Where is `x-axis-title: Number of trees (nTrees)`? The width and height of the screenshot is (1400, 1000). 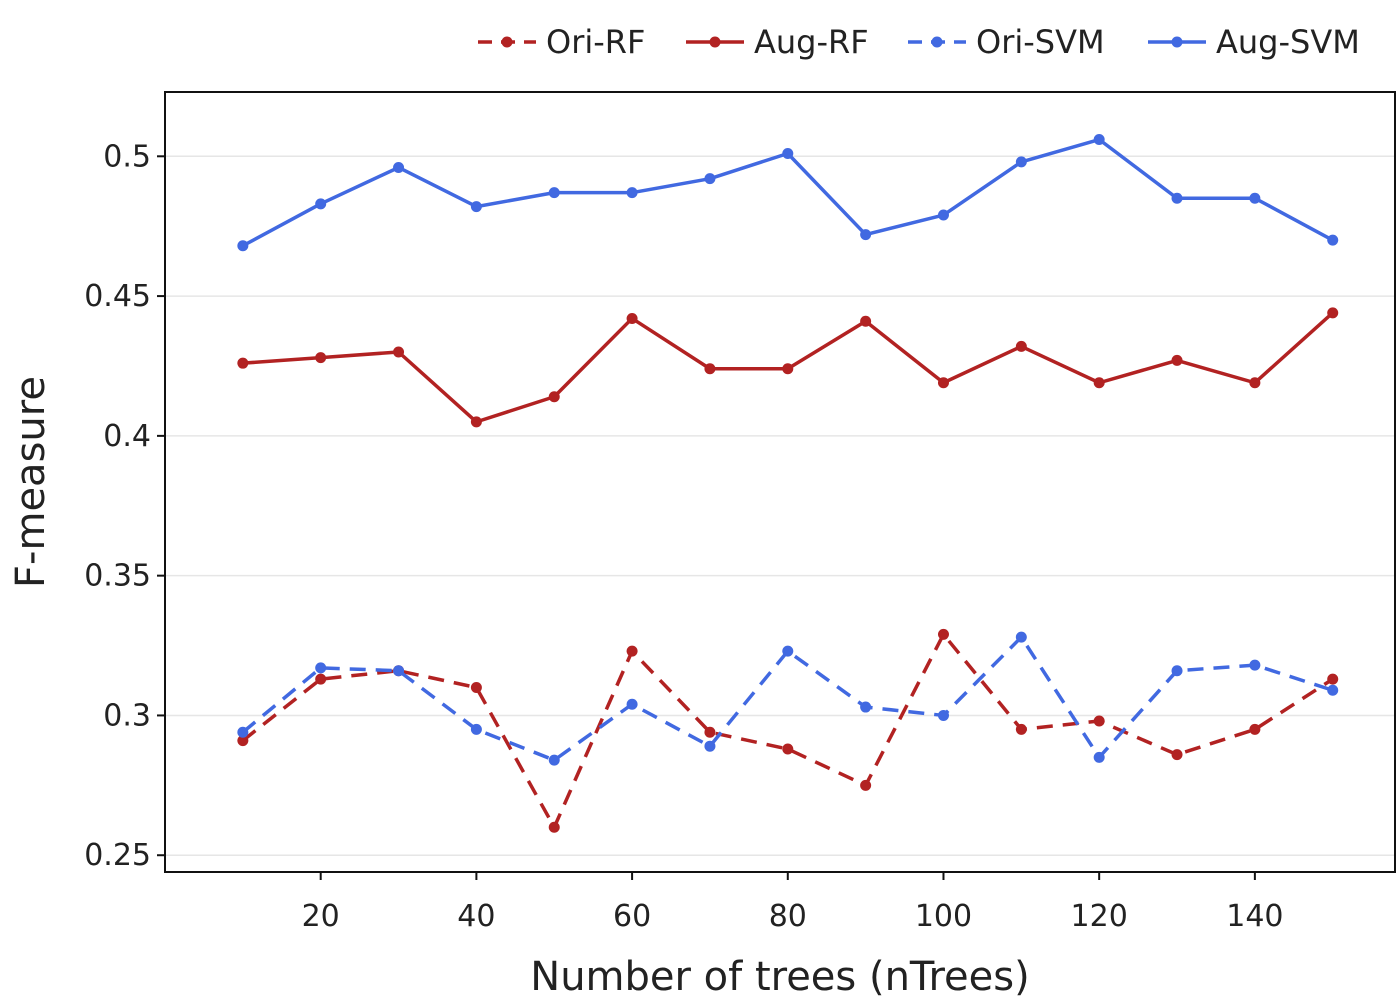
x-axis-title: Number of trees (nTrees) is located at coordinates (779, 977).